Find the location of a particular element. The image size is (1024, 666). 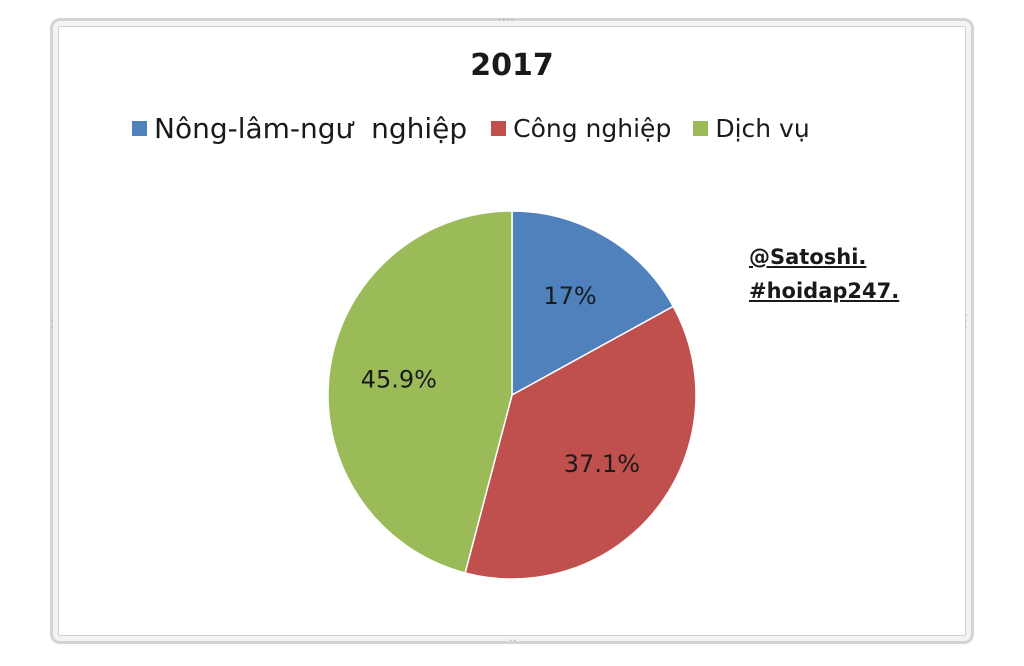

resize-handle-top: ···· is located at coordinates (506, 20).